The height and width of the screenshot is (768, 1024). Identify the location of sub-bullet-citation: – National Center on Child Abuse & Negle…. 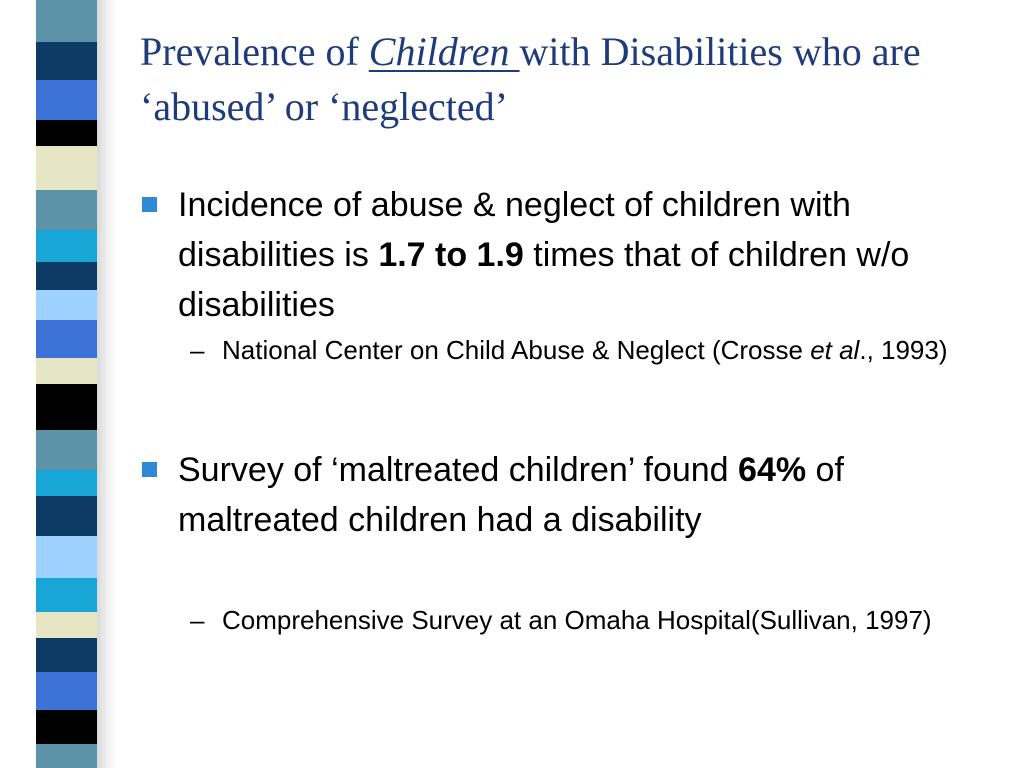
(595, 350).